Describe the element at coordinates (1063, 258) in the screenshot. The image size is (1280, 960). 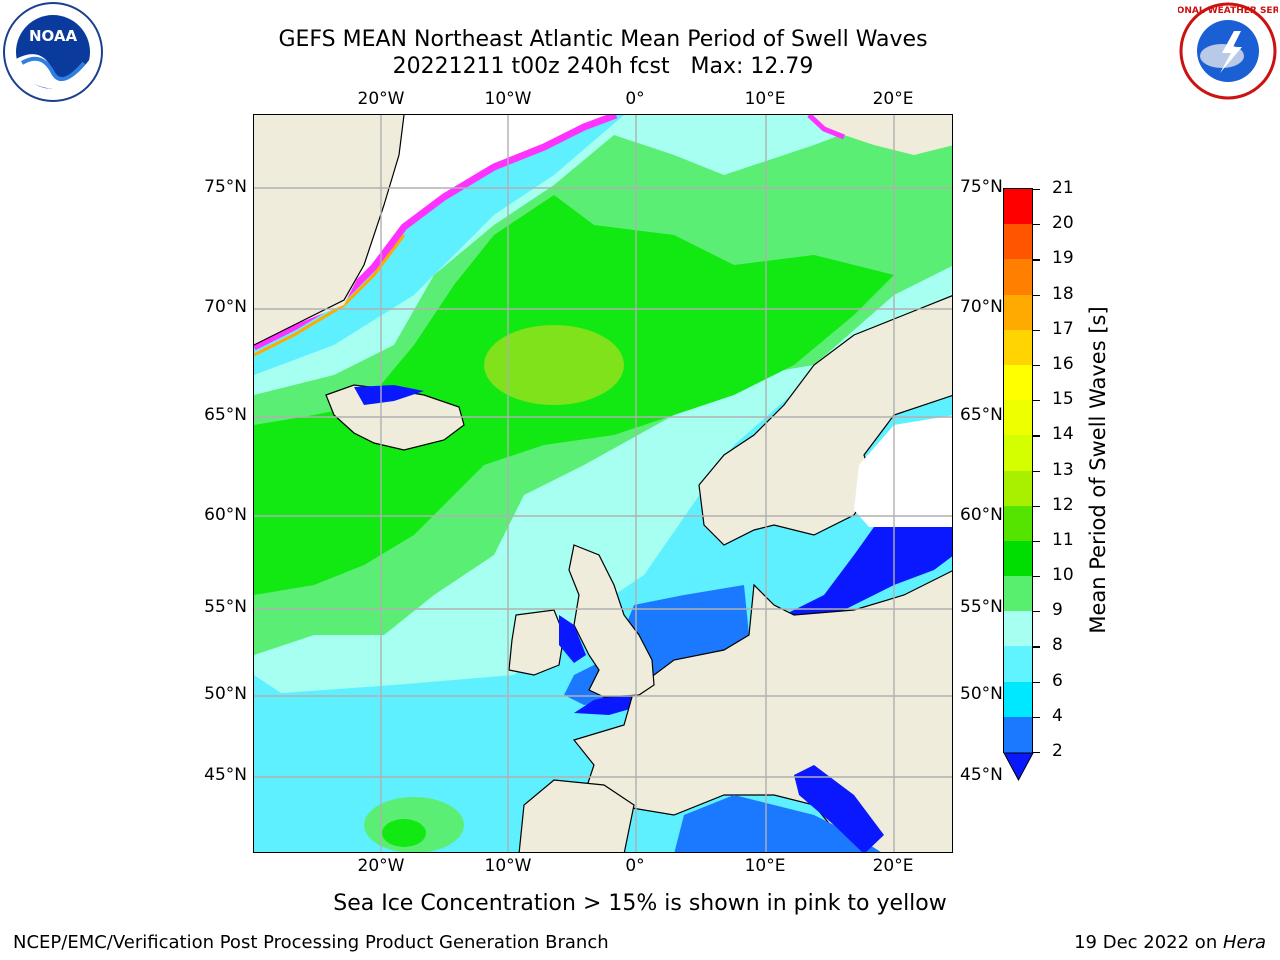
I see `colorbar-tick-label: 19` at that location.